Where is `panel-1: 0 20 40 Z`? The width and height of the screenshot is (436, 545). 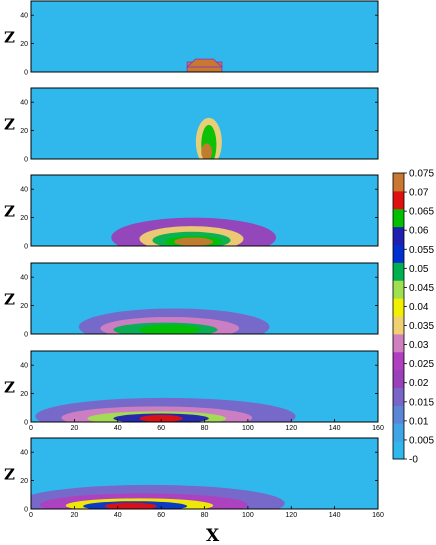
panel-1: 0 20 40 Z is located at coordinates (191, 38).